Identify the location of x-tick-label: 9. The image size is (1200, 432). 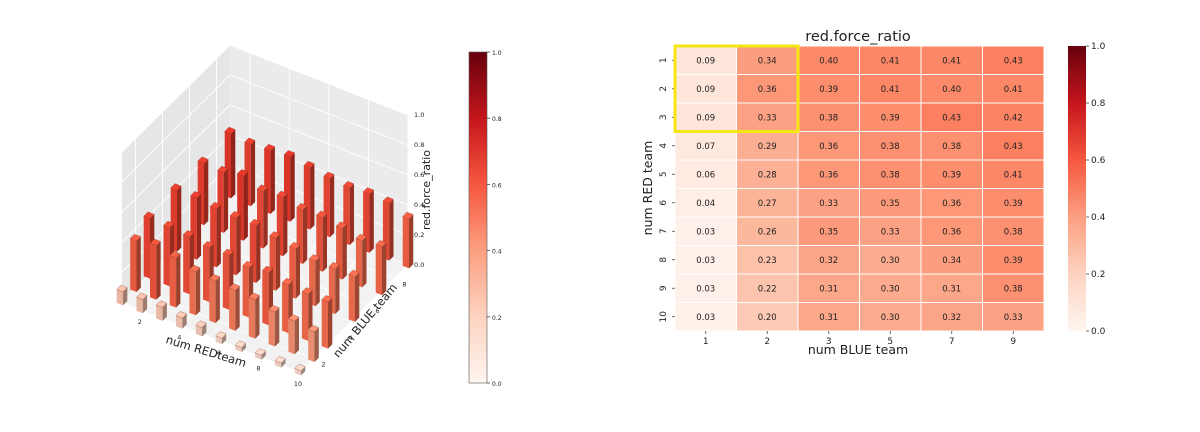
(1013, 342).